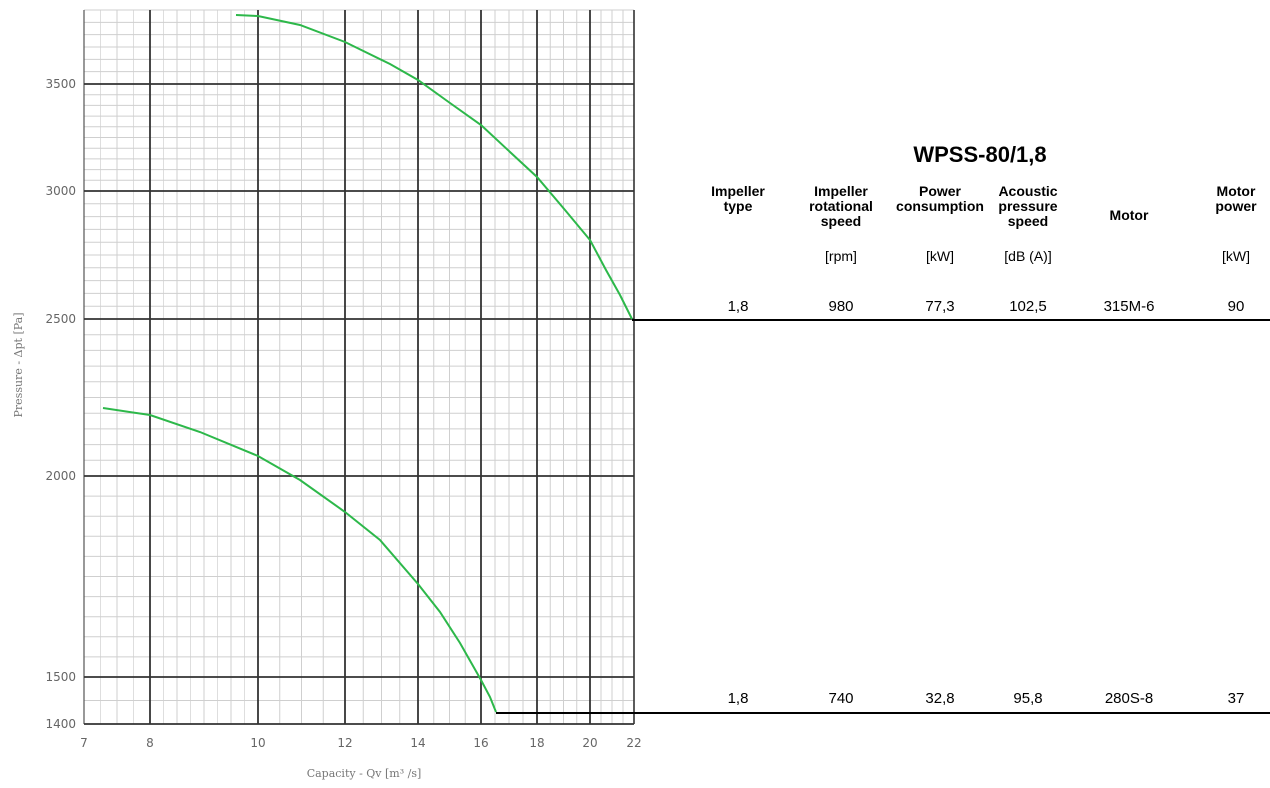 Image resolution: width=1270 pixels, height=788 pixels. What do you see at coordinates (940, 698) in the screenshot?
I see `row2-power-consumption: 32,8` at bounding box center [940, 698].